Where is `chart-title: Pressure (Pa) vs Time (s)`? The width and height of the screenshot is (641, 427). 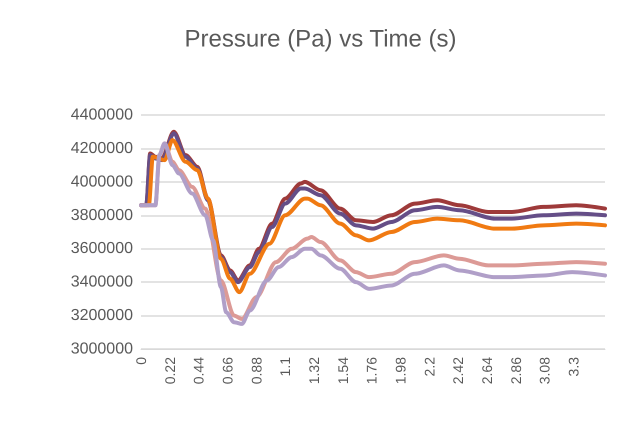 chart-title: Pressure (Pa) vs Time (s) is located at coordinates (320, 39).